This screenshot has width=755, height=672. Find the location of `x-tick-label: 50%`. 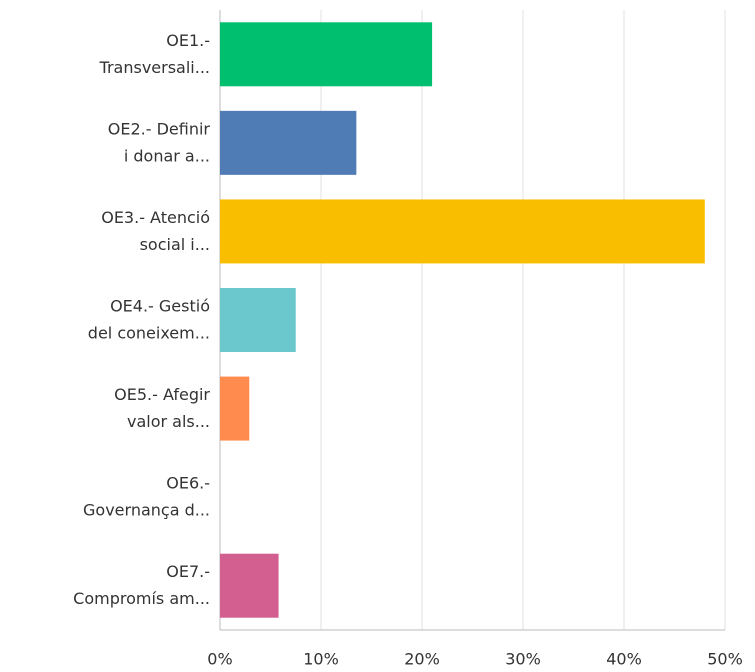

x-tick-label: 50% is located at coordinates (725, 659).